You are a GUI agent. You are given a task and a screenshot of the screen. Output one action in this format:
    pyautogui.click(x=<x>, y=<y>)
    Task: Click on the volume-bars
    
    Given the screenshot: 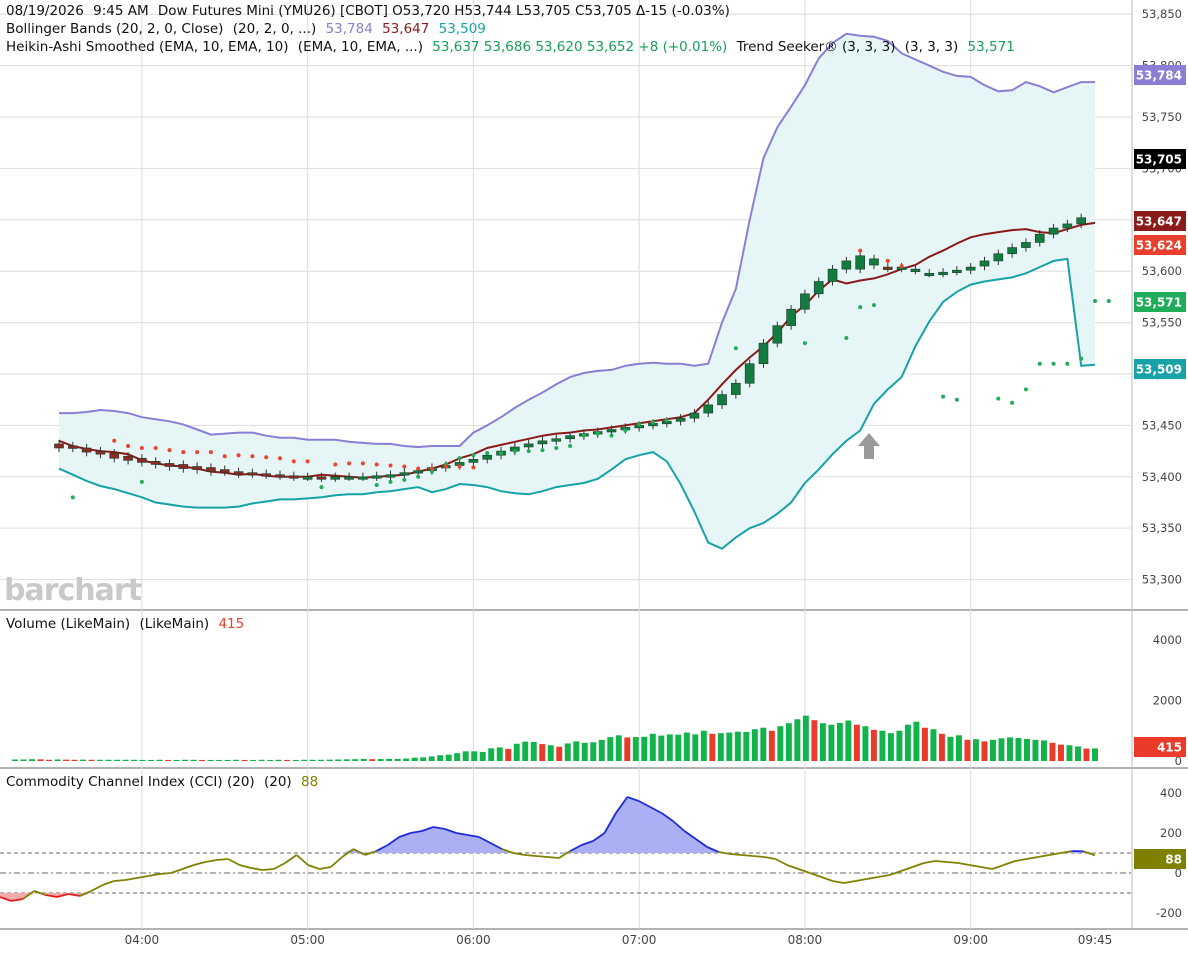 What is the action you would take?
    pyautogui.click(x=555, y=738)
    